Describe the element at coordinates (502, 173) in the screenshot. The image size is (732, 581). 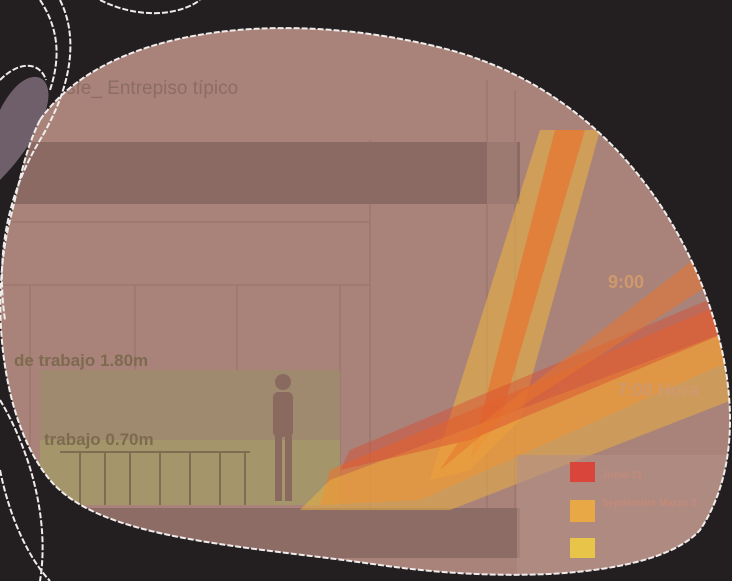
I see `upper-column` at that location.